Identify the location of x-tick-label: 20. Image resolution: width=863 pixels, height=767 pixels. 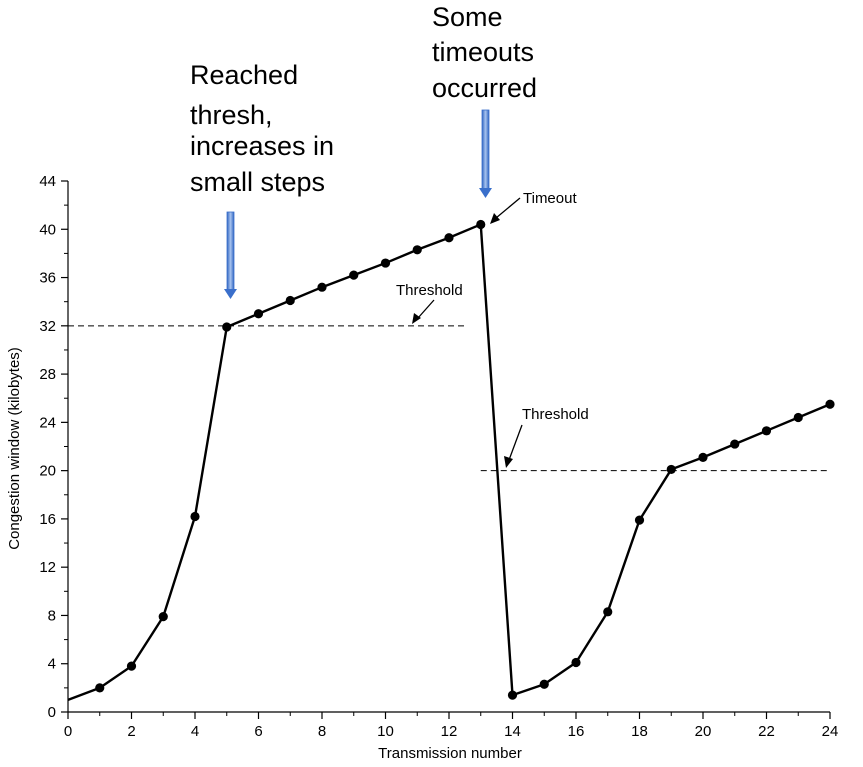
(703, 731).